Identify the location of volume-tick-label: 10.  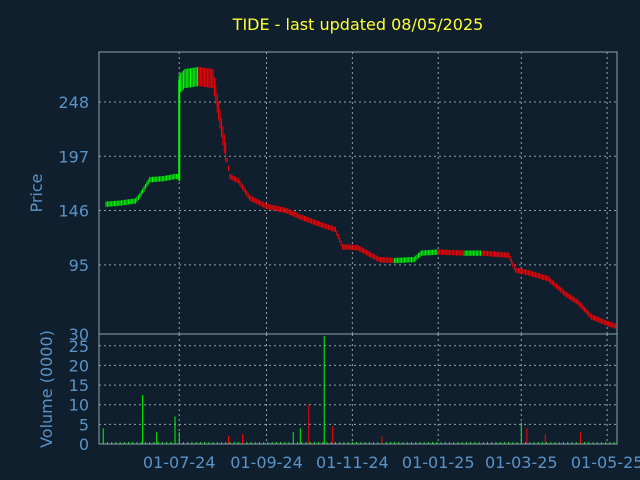
(79, 405).